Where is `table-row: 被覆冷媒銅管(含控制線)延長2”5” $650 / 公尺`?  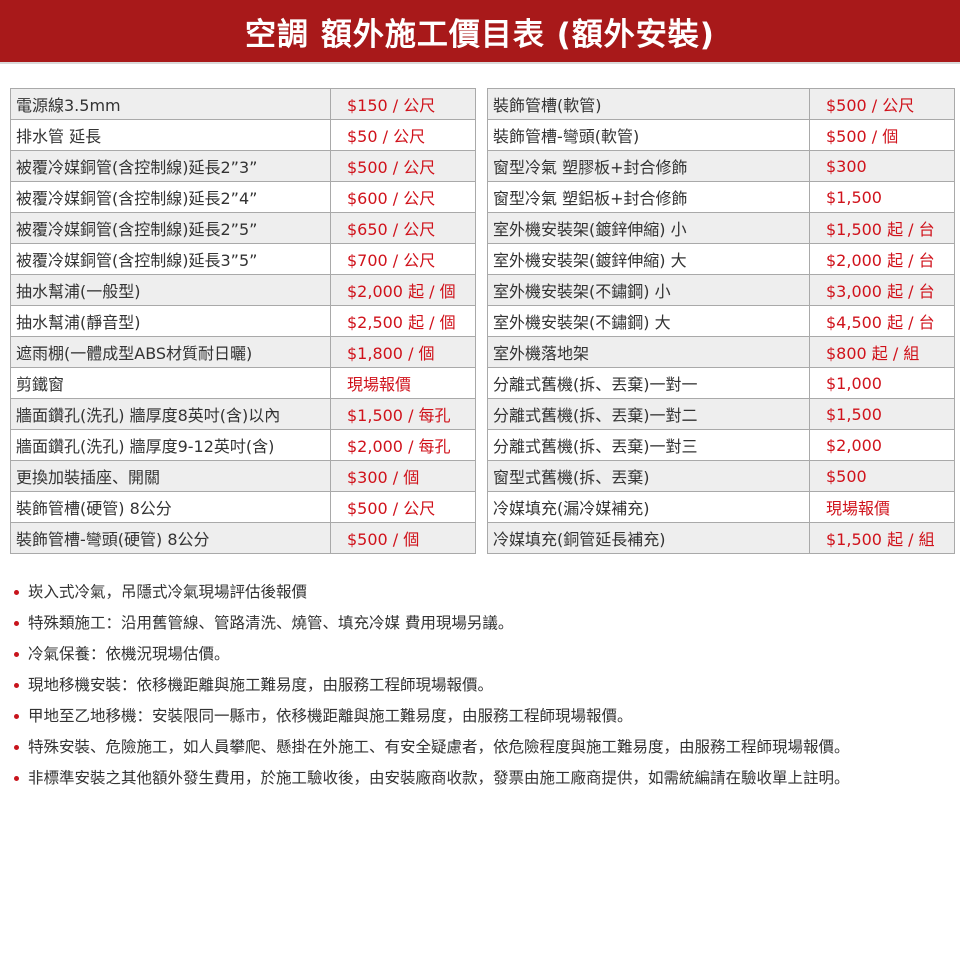
table-row: 被覆冷媒銅管(含控制線)延長2”5” $650 / 公尺 is located at coordinates (243, 228).